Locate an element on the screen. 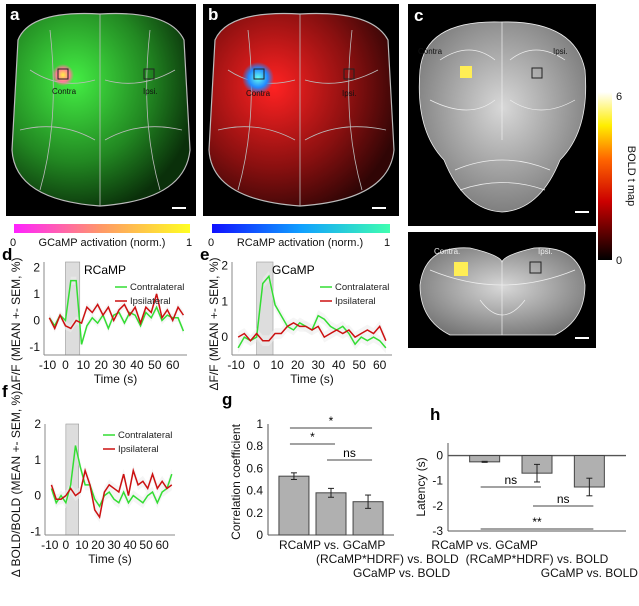 This screenshot has width=639, height=606. colorbar-a-min: 0 is located at coordinates (13, 243).